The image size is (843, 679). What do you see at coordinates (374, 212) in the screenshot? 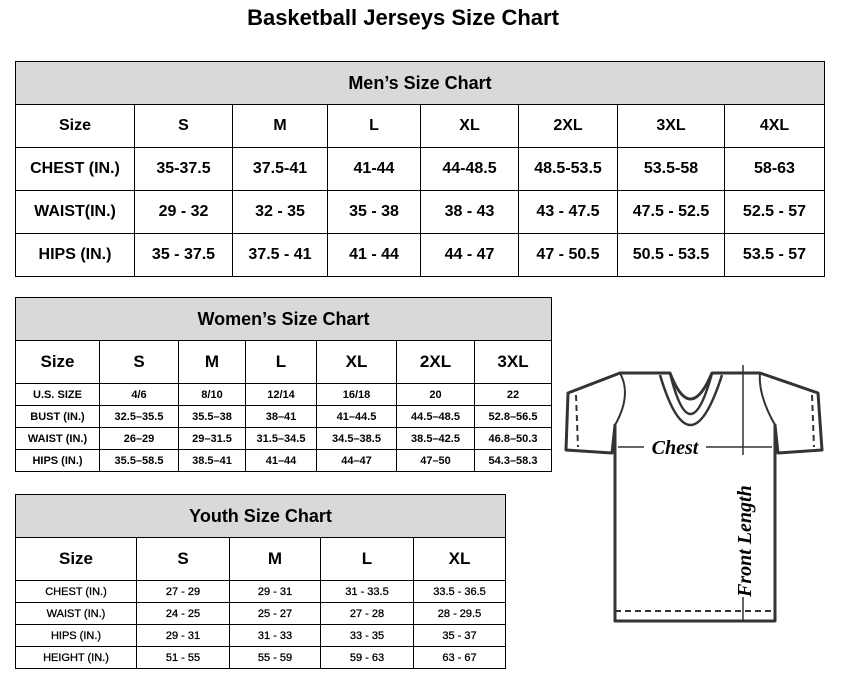
I see `cell: 35 - 38` at bounding box center [374, 212].